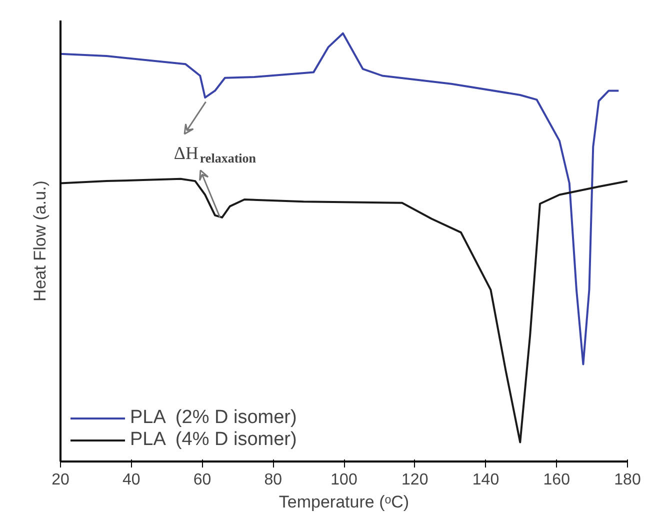 The width and height of the screenshot is (652, 521). Describe the element at coordinates (40, 241) in the screenshot. I see `y-axis-title: Heat Flow (a.u.)` at that location.